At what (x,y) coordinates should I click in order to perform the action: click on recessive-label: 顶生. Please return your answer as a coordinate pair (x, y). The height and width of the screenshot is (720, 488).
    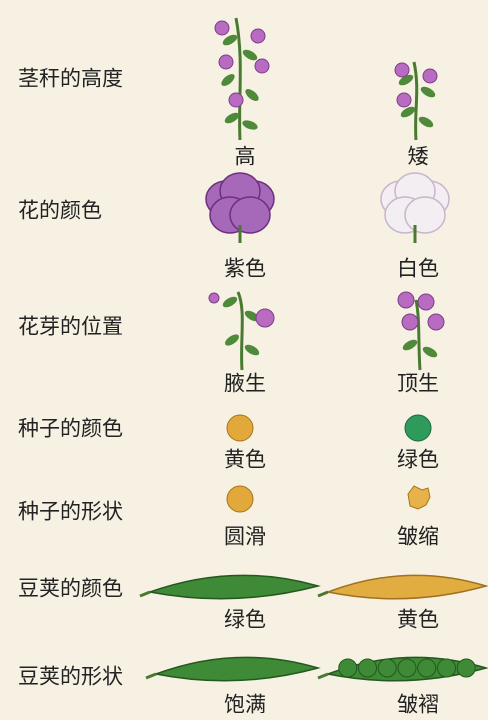
    Looking at the image, I should click on (418, 384).